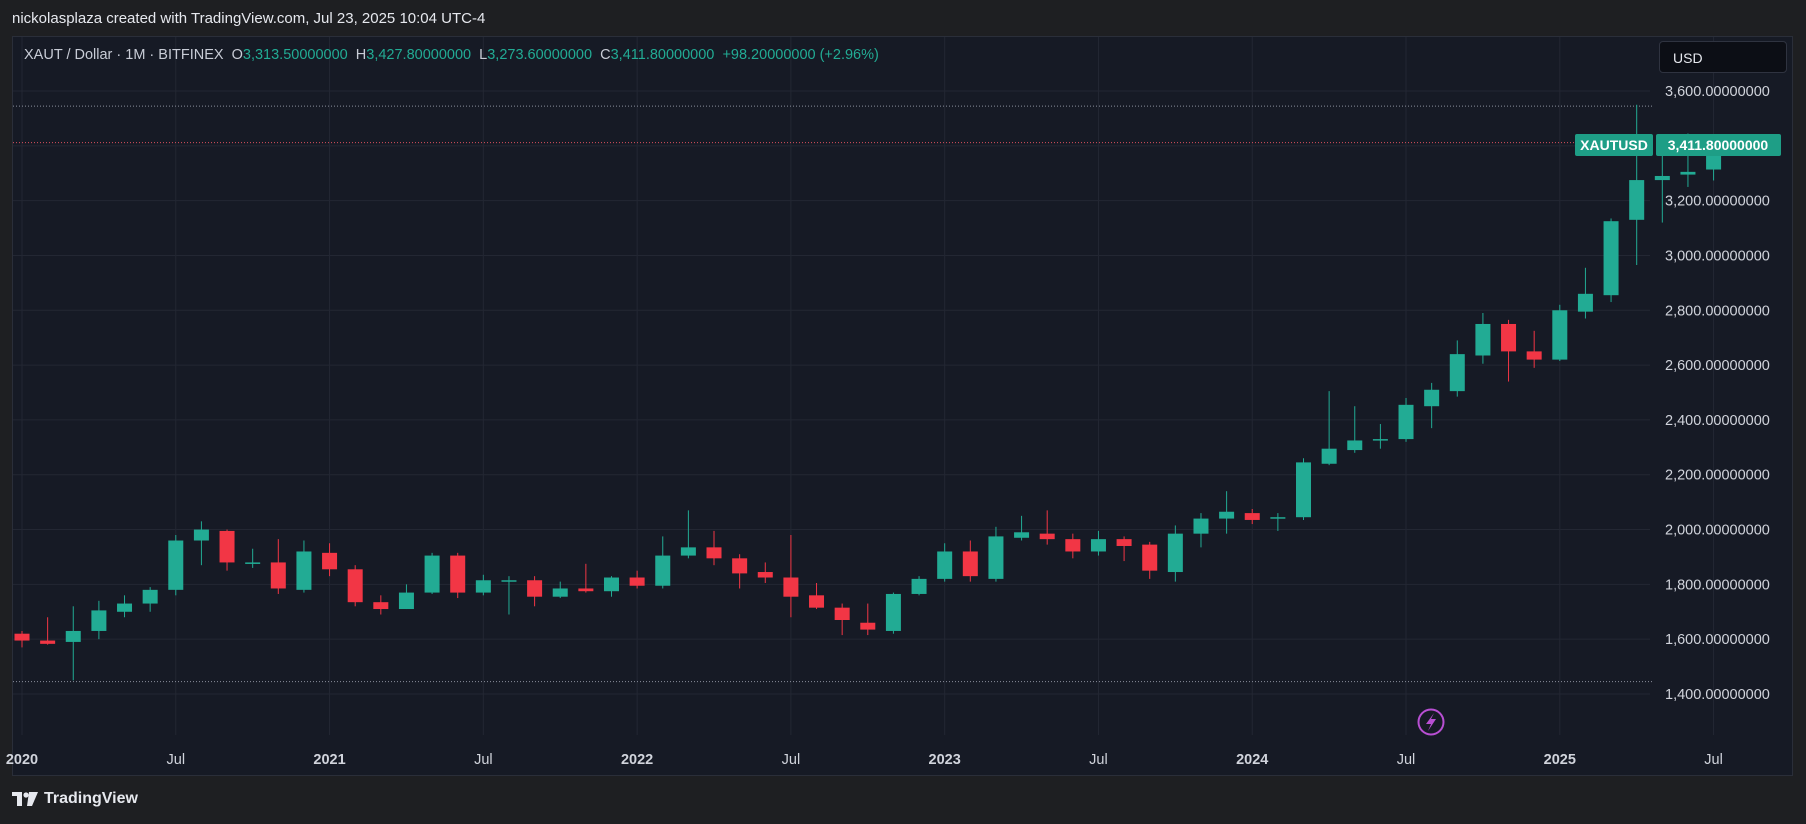 This screenshot has height=824, width=1806. I want to click on high-value: 3,427.80000000, so click(419, 55).